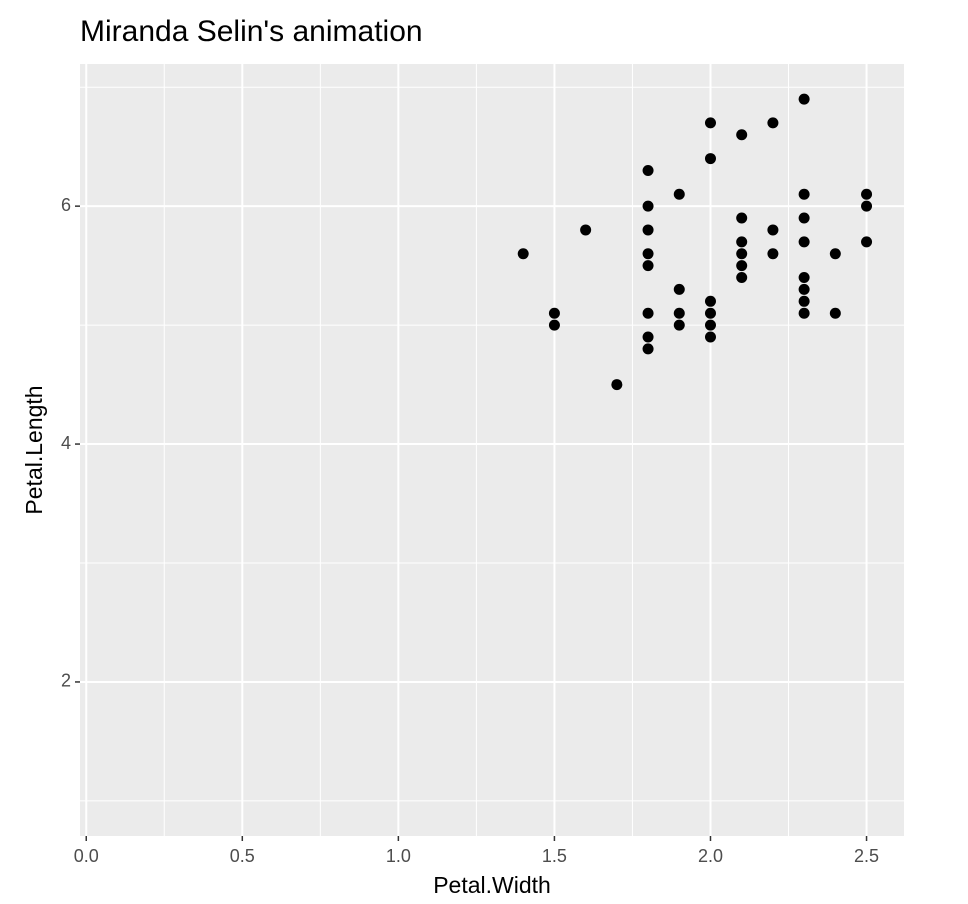 Image resolution: width=968 pixels, height=904 pixels. I want to click on y-tick-label: 6, so click(66, 205).